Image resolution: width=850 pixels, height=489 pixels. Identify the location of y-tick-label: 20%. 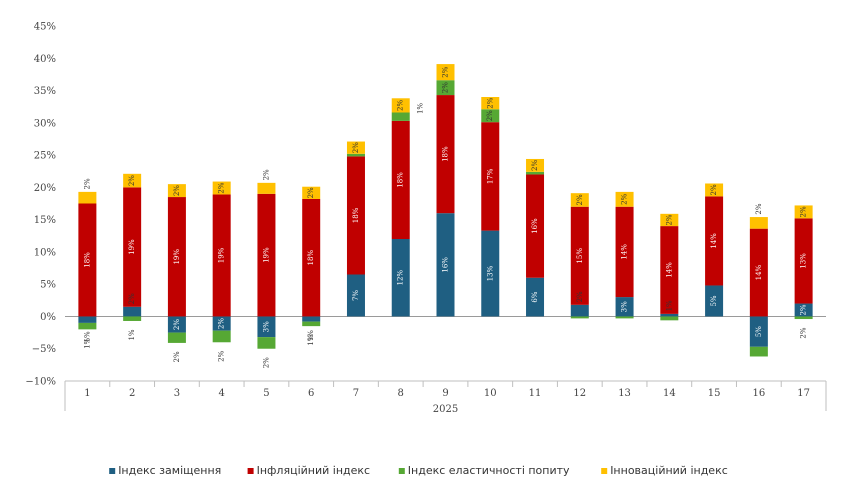
(45, 188).